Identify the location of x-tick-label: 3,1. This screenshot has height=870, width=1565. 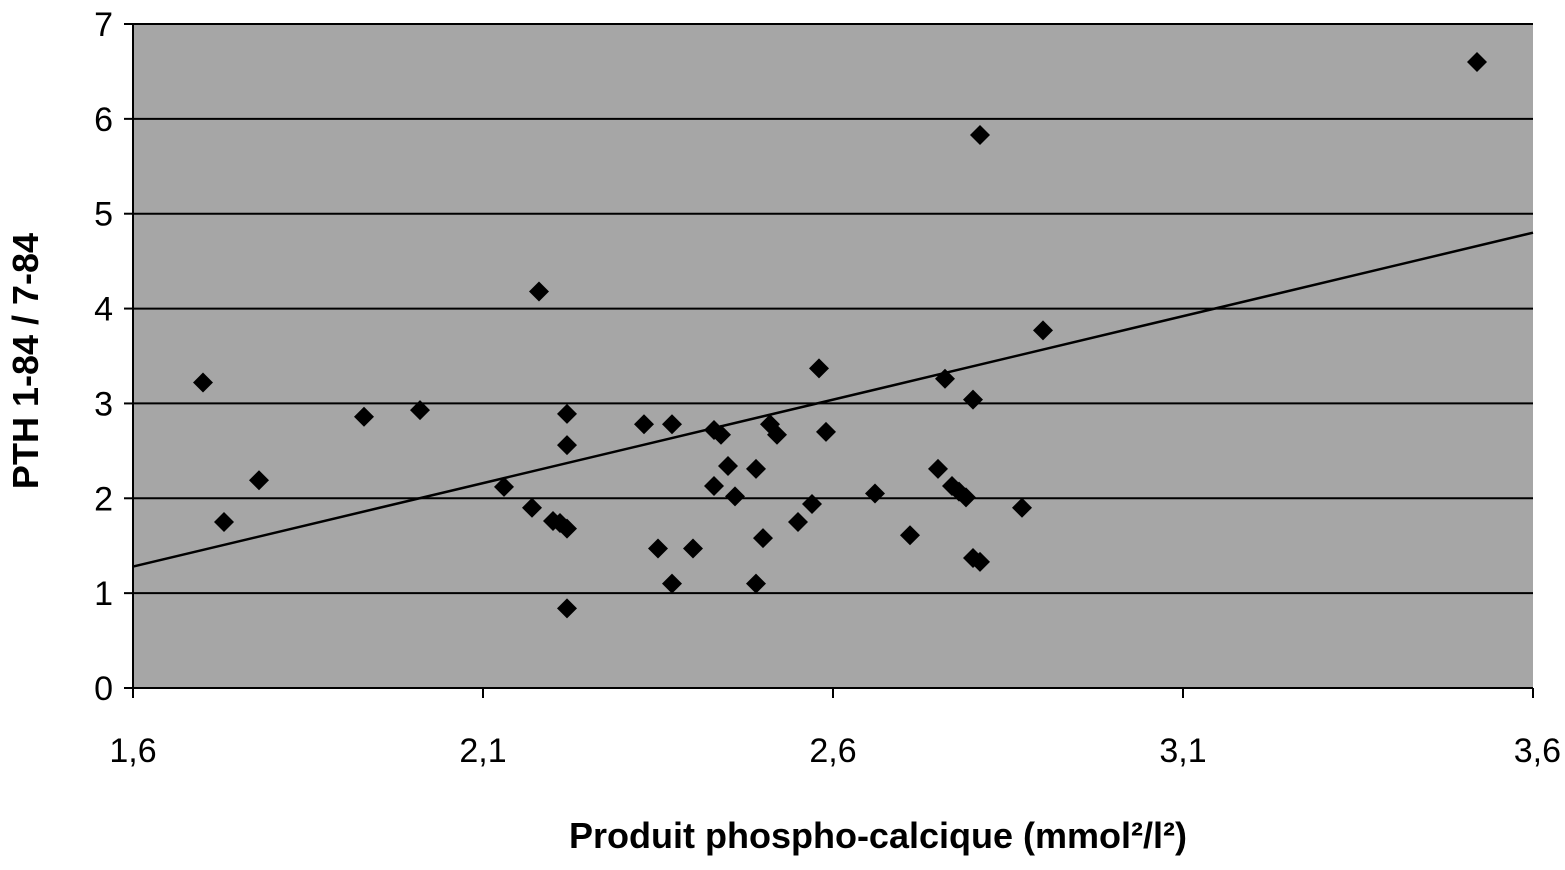
(1182, 751).